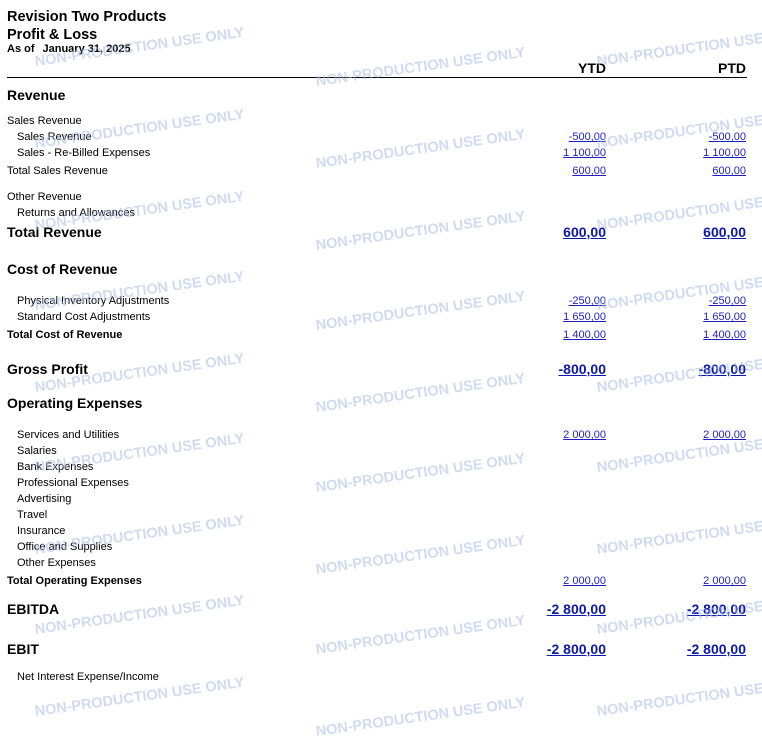 This screenshot has height=740, width=762. Describe the element at coordinates (74, 581) in the screenshot. I see `line-label: Total Operating Expenses` at that location.